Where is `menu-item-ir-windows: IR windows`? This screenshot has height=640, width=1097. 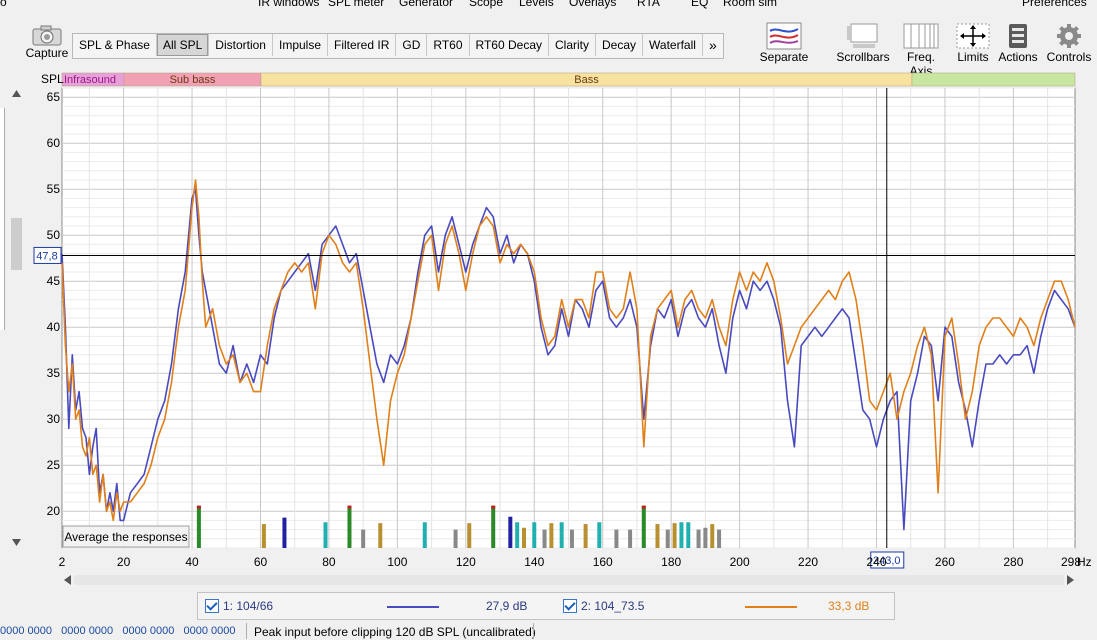
menu-item-ir-windows: IR windows is located at coordinates (289, 4).